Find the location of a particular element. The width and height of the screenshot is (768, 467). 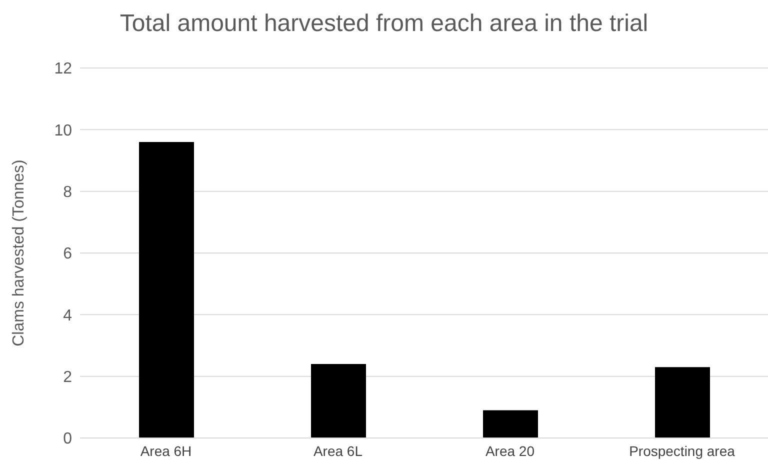

chart-title: Total amount harvested from each area in the trial is located at coordinates (384, 24).